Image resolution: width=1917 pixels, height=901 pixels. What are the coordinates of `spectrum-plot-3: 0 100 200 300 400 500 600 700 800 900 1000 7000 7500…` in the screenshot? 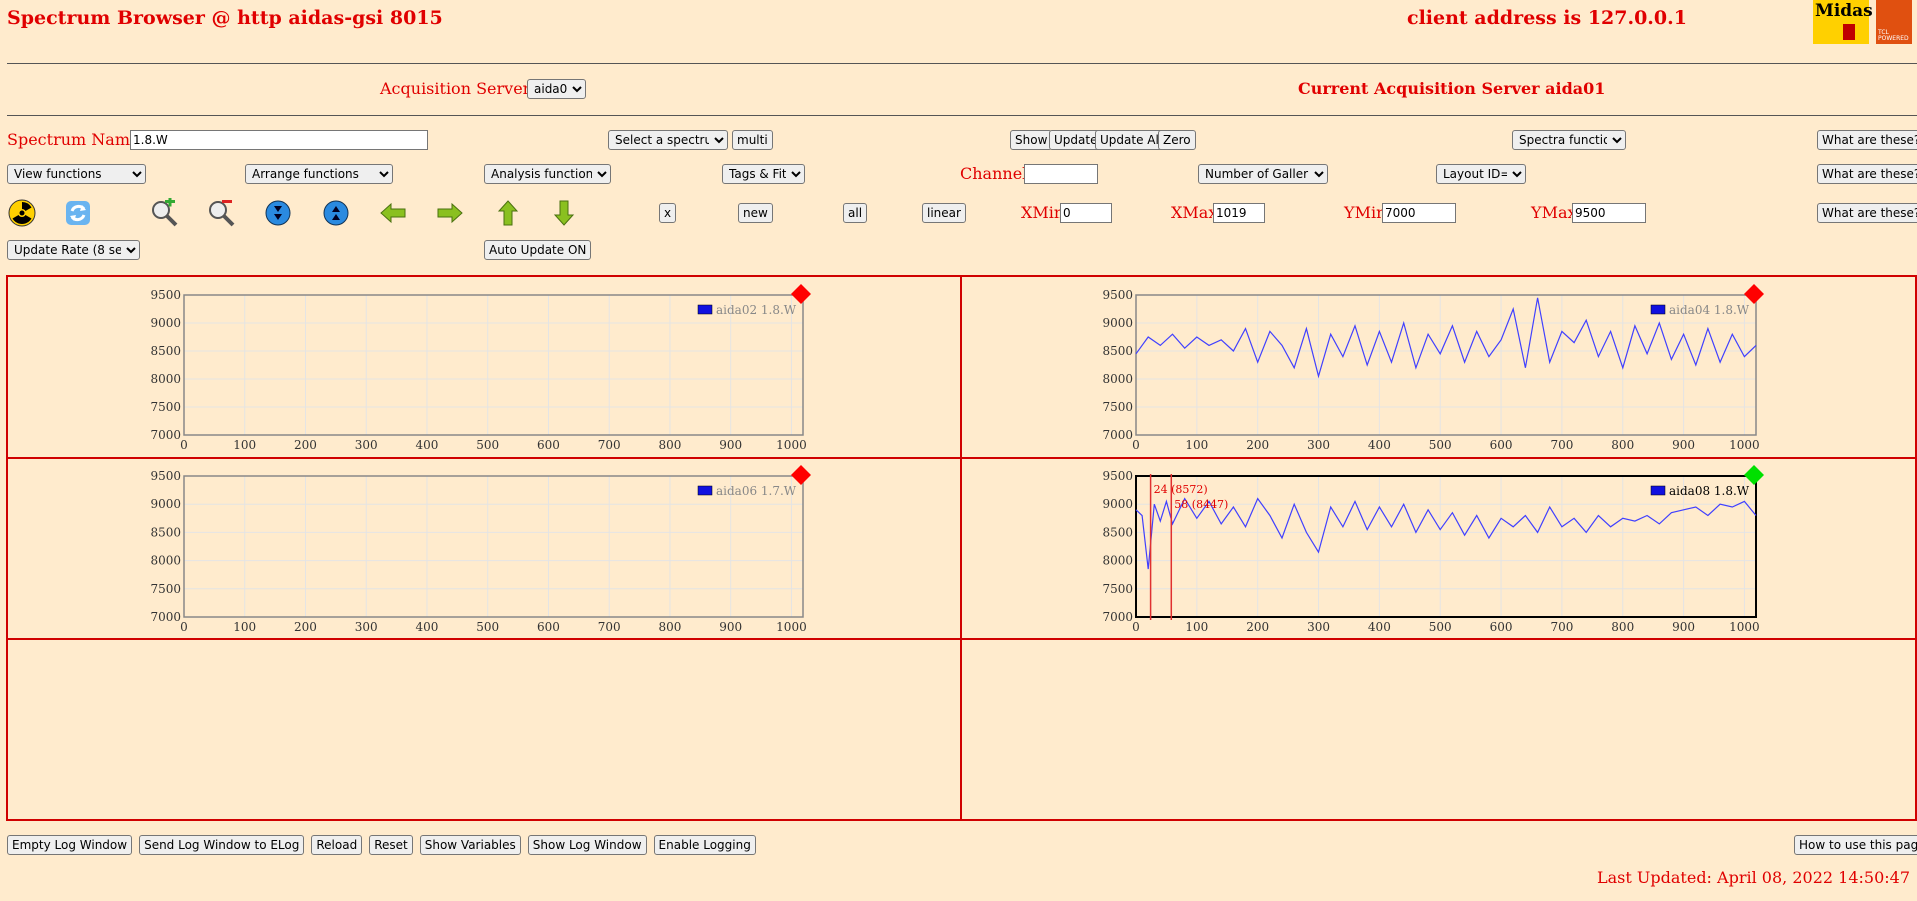 It's located at (480, 549).